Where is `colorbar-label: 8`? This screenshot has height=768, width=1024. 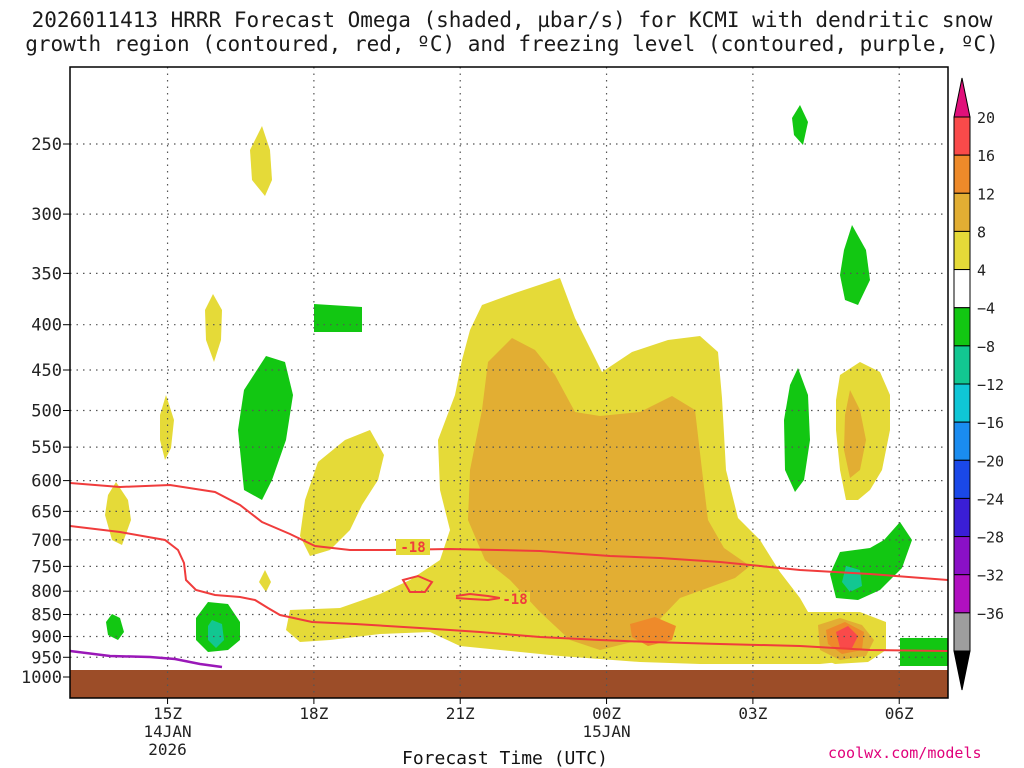 colorbar-label: 8 is located at coordinates (981, 232).